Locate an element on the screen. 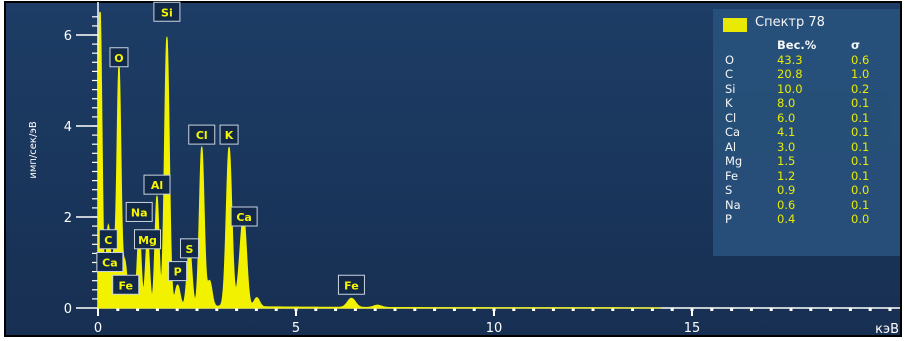 The image size is (905, 341). element-cell: C is located at coordinates (729, 74).